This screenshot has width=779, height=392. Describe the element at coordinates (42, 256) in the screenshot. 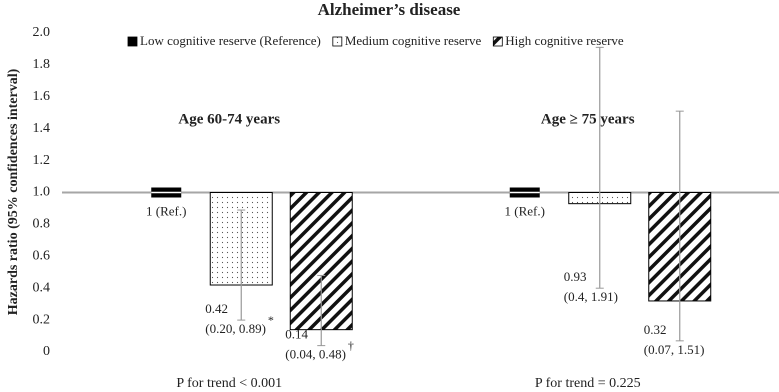

I see `y-tick-label: 0.6` at that location.